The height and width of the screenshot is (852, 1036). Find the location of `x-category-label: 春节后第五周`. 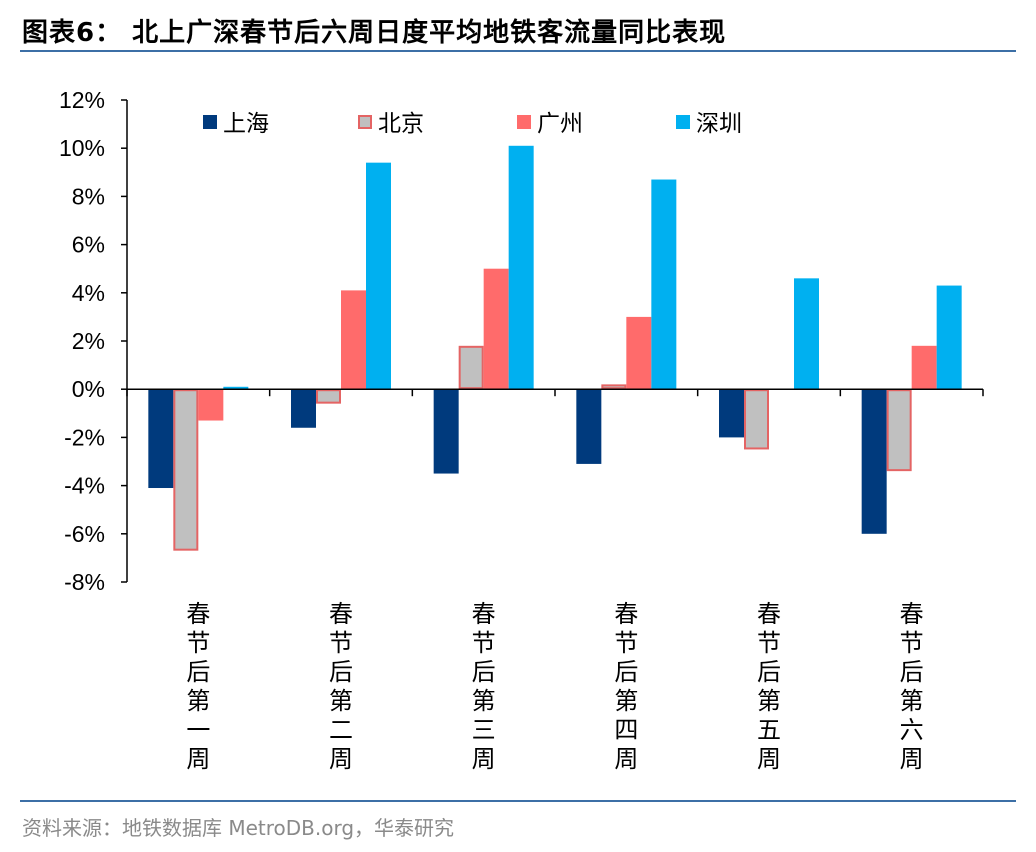

x-category-label: 春节后第五周 is located at coordinates (769, 687).